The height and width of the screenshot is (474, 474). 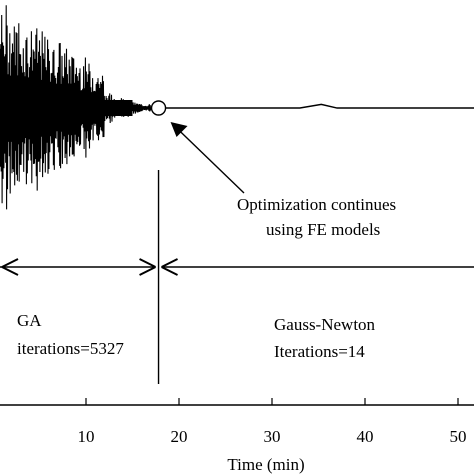 I want to click on ga-iterations-label: iterations=5327, so click(x=70, y=348).